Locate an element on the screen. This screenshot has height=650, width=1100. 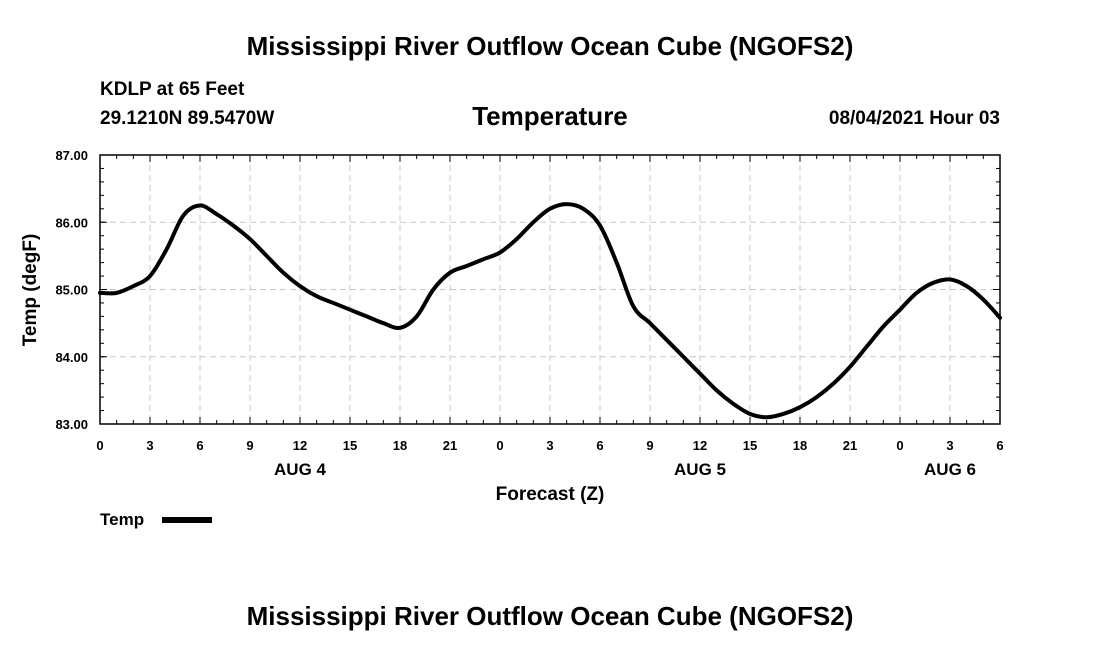
y-tick-label: 83.00 is located at coordinates (71, 424).